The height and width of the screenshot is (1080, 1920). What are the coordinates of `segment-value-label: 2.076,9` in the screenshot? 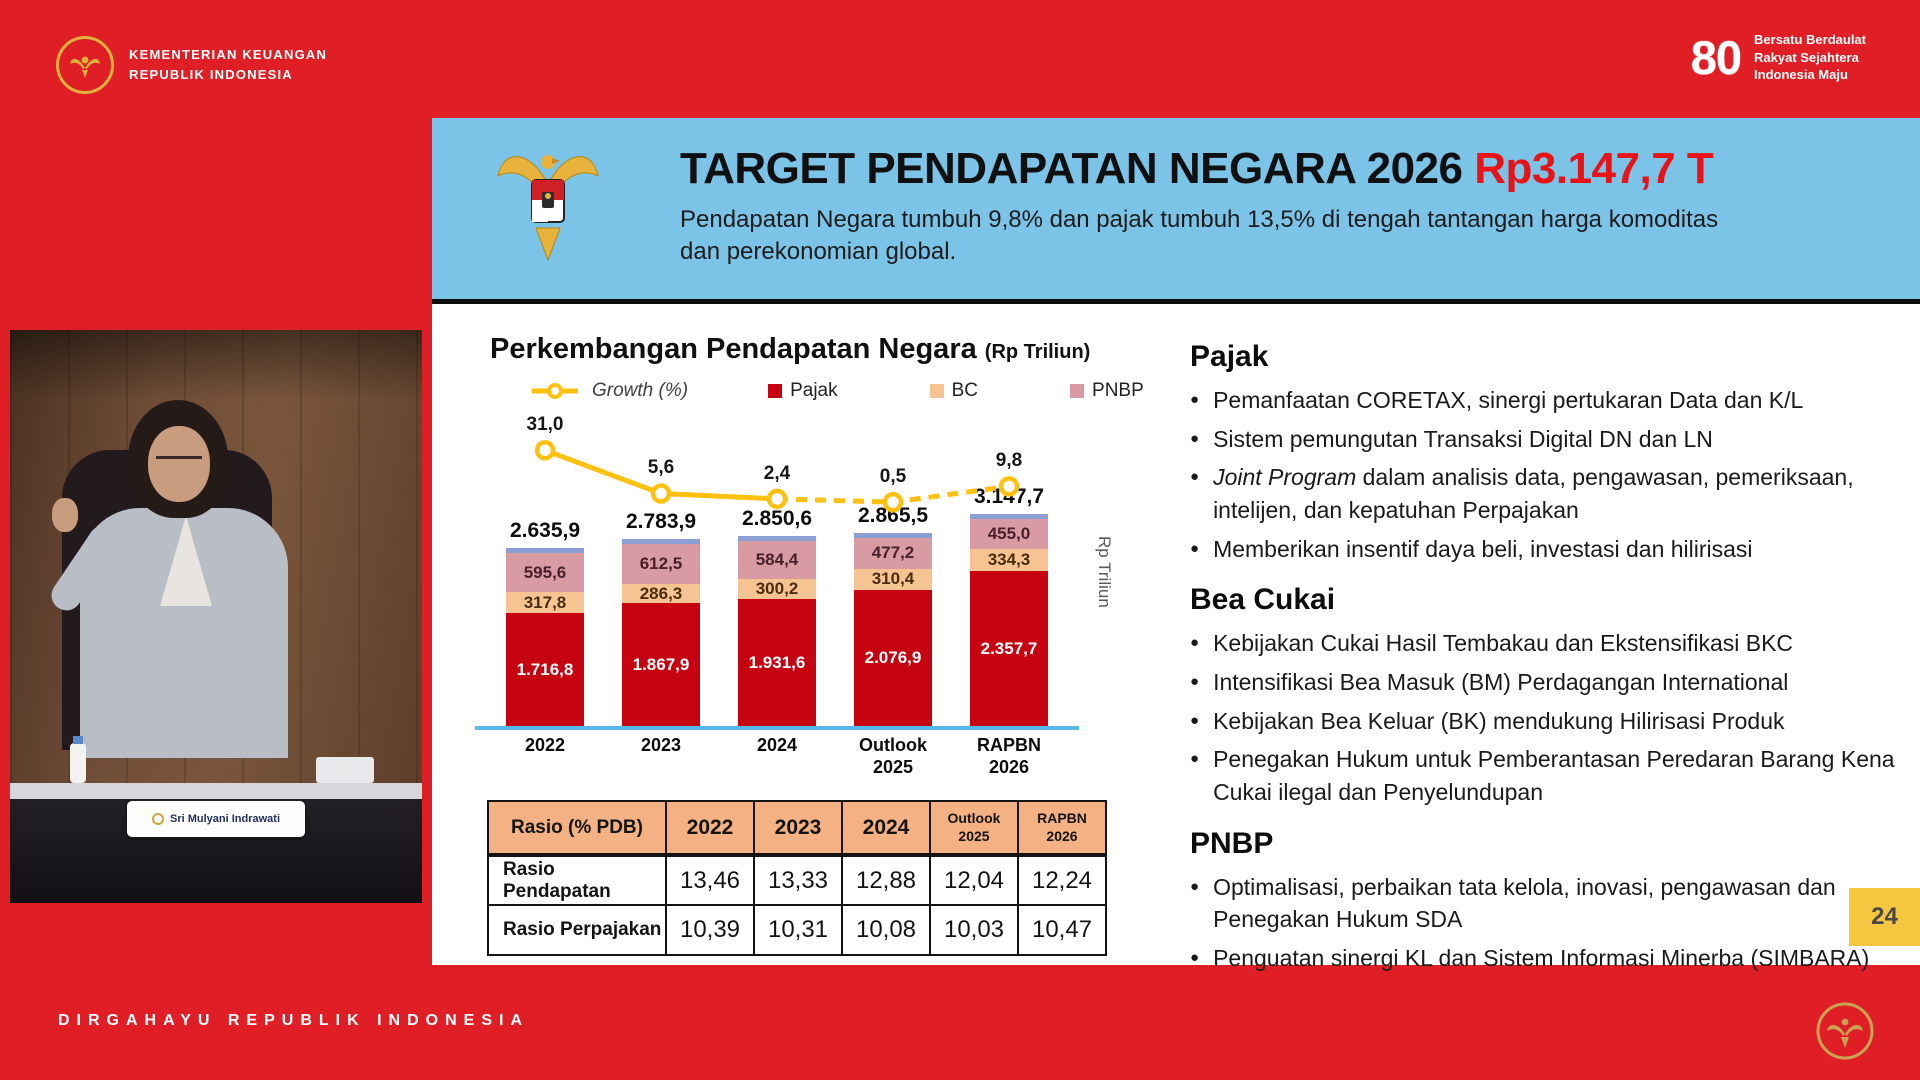 It's located at (893, 657).